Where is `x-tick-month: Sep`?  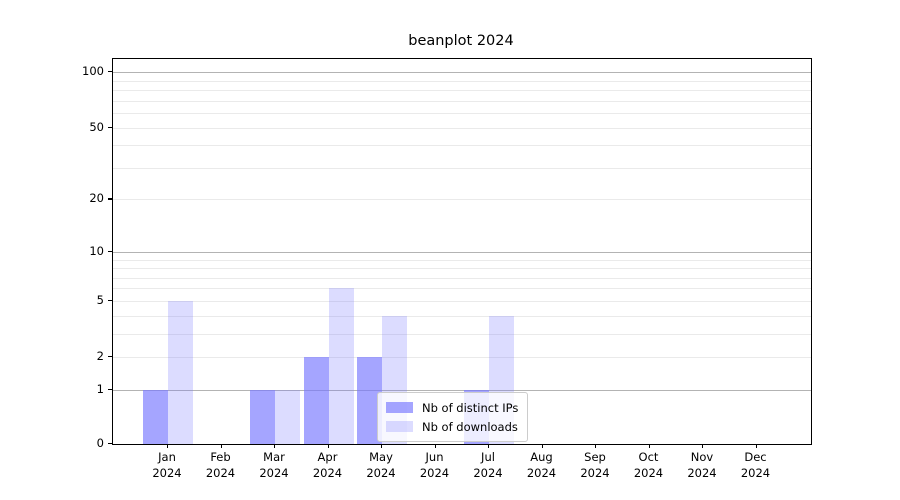 x-tick-month: Sep is located at coordinates (595, 457).